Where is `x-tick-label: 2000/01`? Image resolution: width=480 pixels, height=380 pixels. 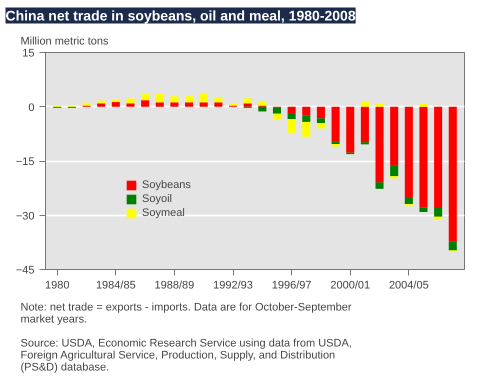 x-tick-label: 2000/01 is located at coordinates (350, 286).